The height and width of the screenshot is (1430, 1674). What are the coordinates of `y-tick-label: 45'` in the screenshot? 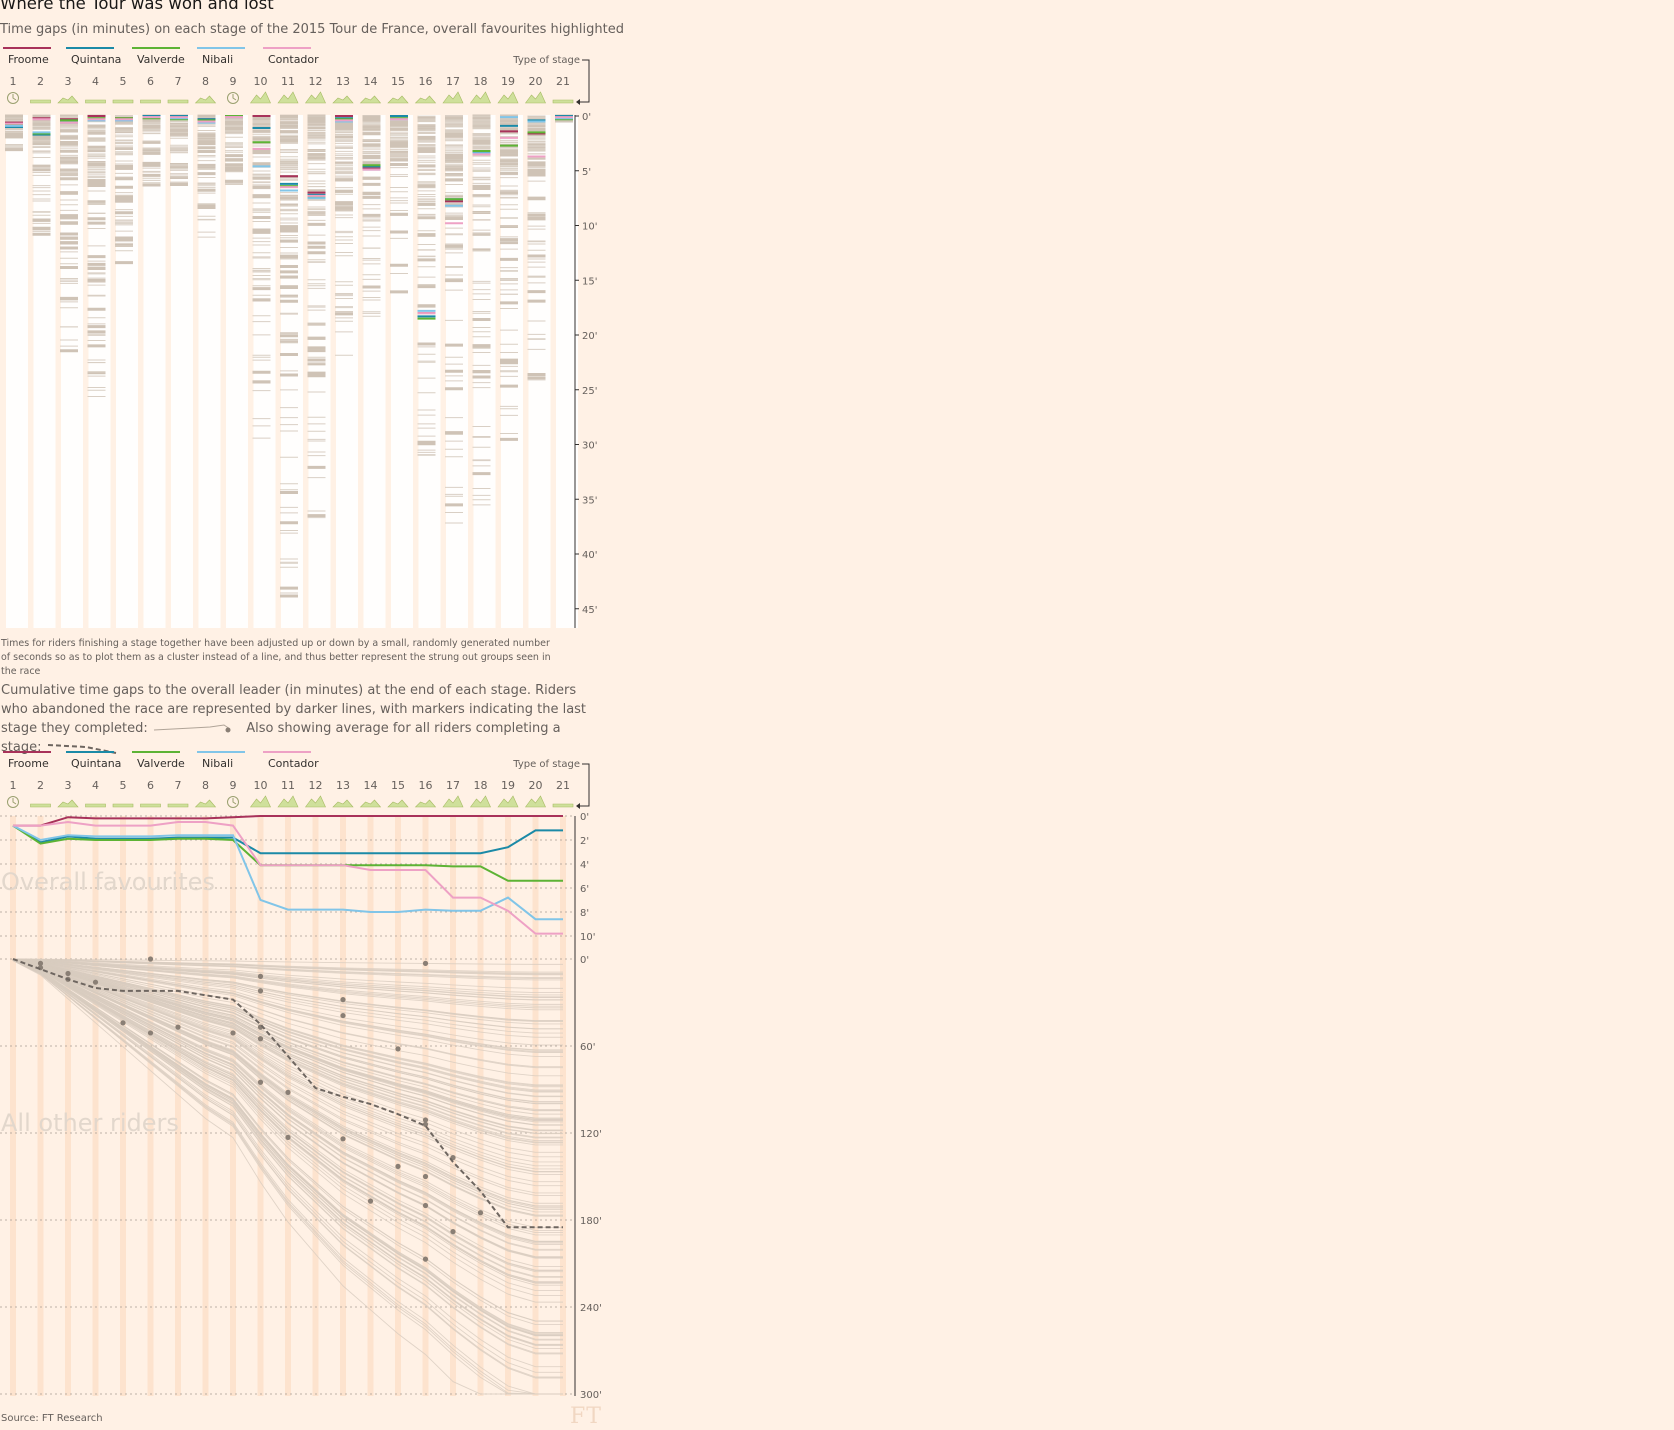 It's located at (589, 610).